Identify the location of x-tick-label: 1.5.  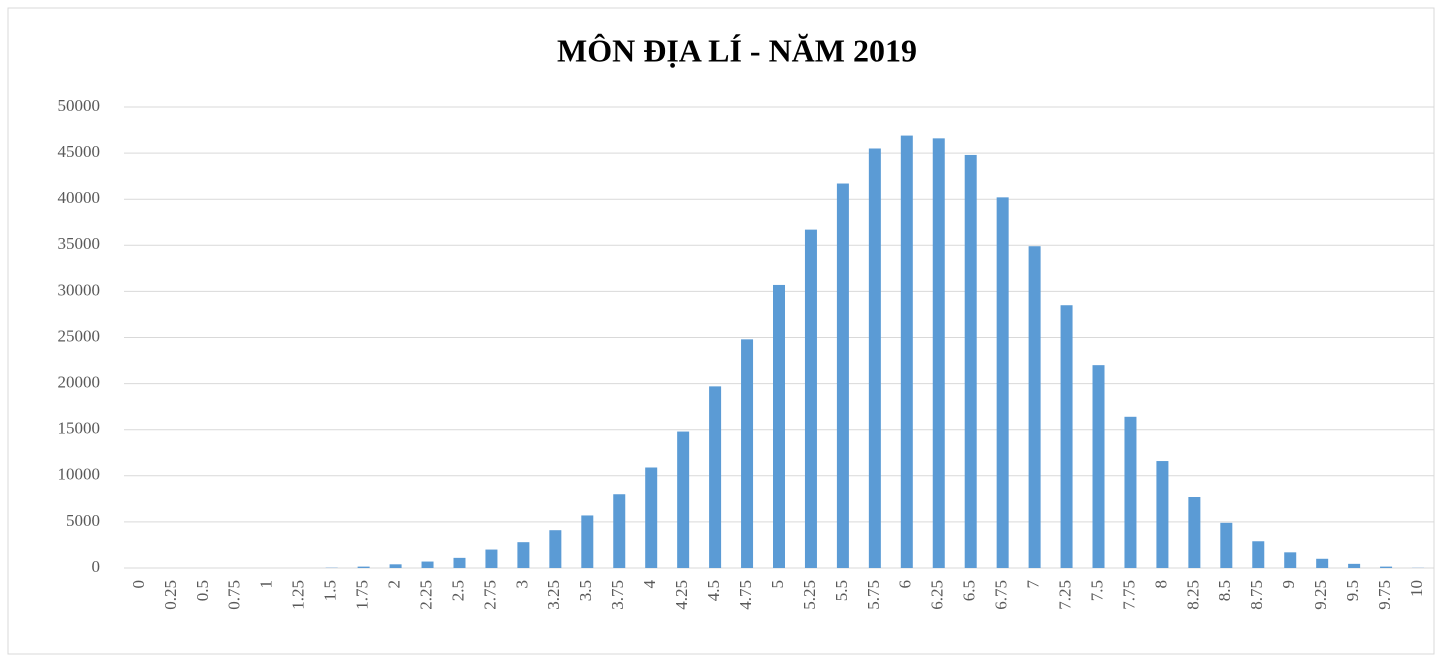
(330, 590).